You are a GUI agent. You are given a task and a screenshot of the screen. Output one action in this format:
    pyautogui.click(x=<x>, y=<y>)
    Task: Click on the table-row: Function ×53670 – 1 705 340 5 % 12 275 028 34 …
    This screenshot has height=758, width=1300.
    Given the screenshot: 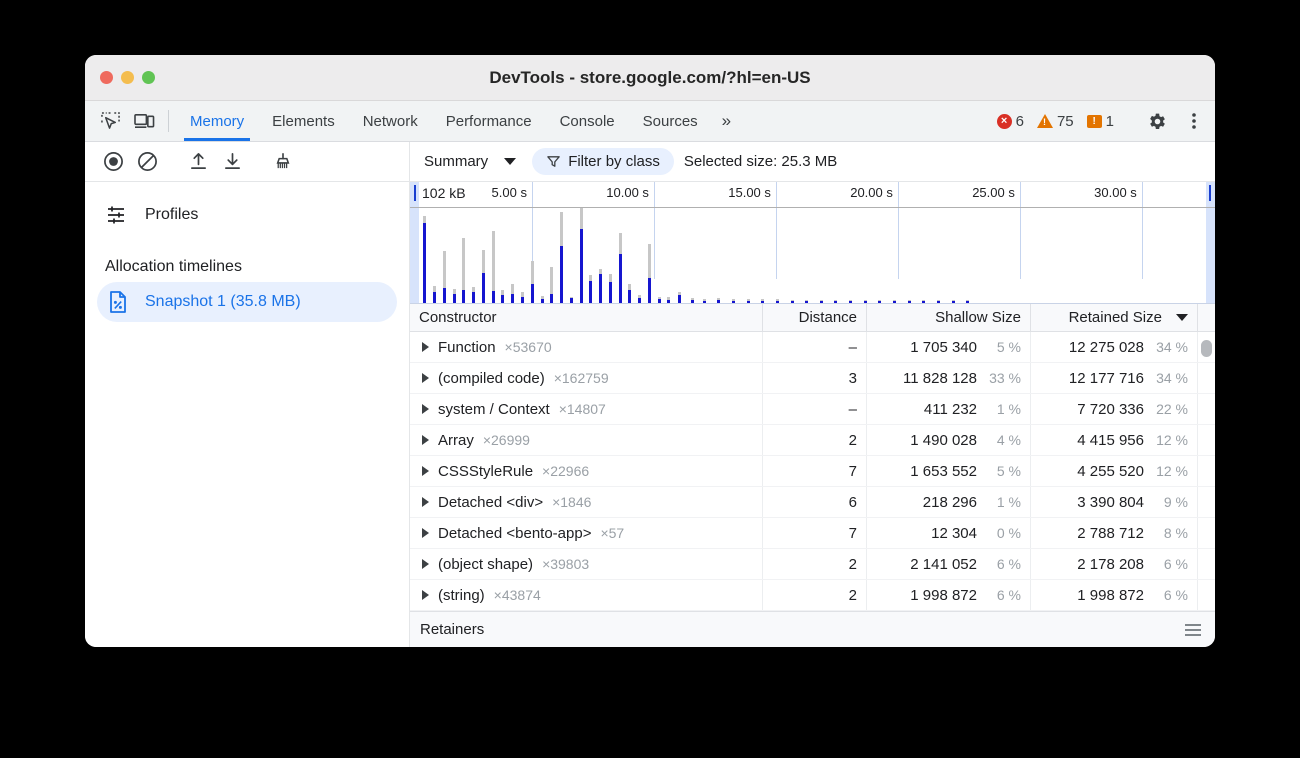 What is the action you would take?
    pyautogui.click(x=812, y=347)
    